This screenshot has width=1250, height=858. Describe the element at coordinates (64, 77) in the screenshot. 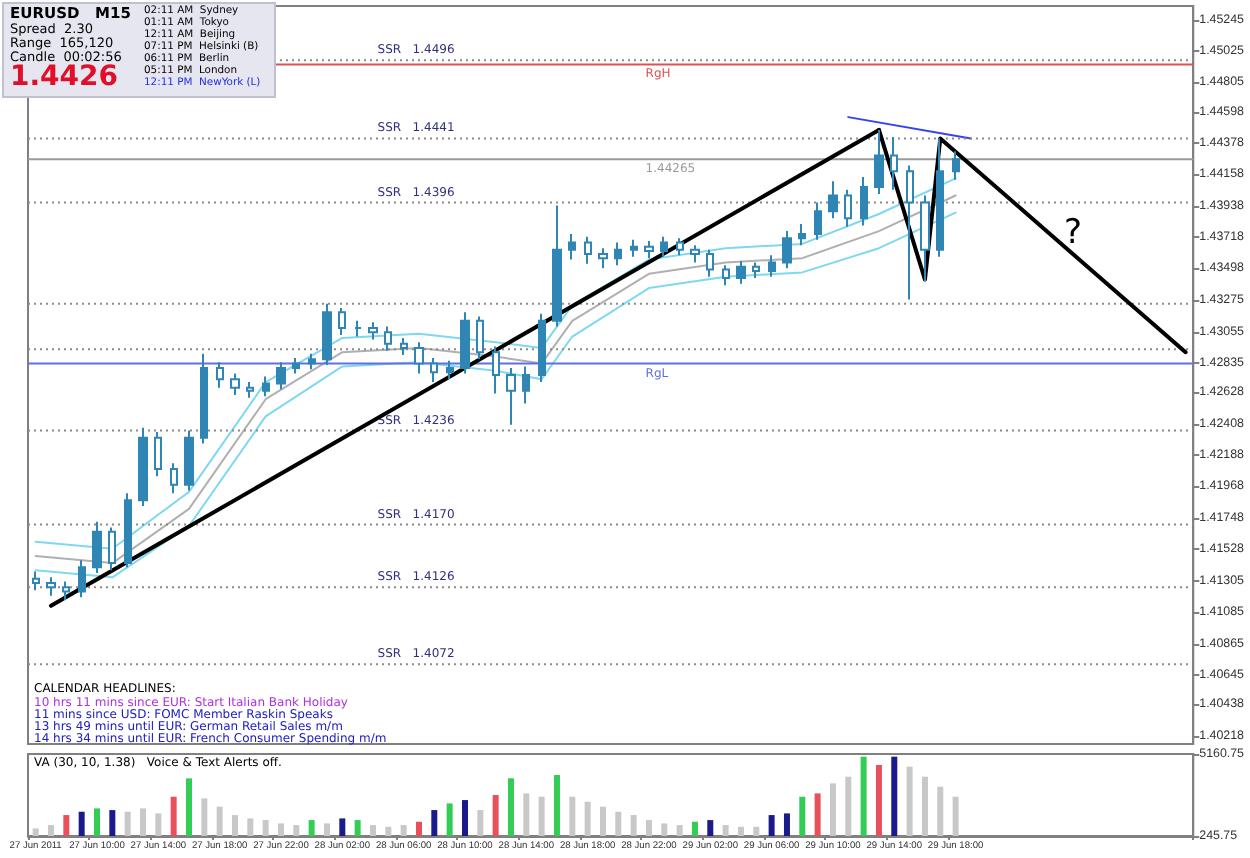

I see `annotation: 1.4426` at that location.